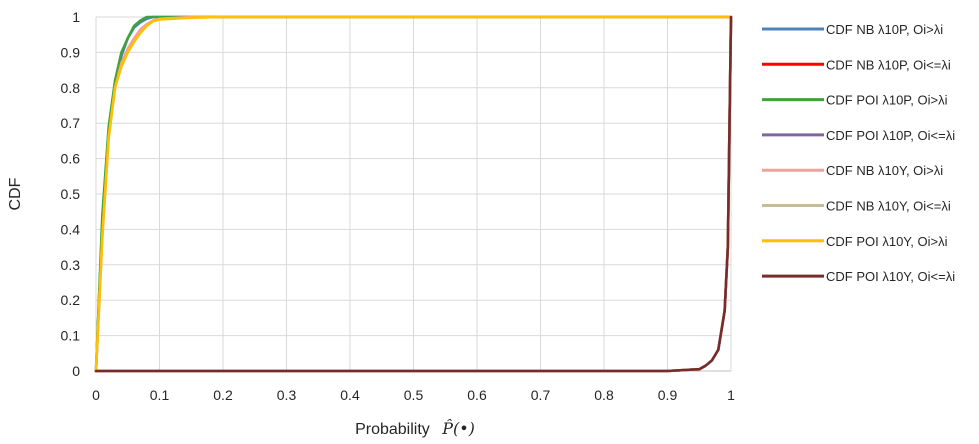 The height and width of the screenshot is (444, 979). What do you see at coordinates (887, 241) in the screenshot?
I see `legend-label: CDF POI λ10Y, Oi>λi` at bounding box center [887, 241].